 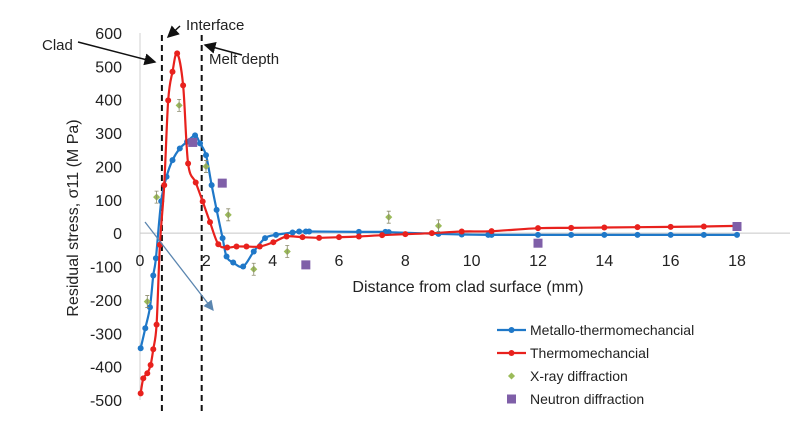 What do you see at coordinates (595, 330) in the screenshot?
I see `legend-item: Metallo-thermomechancial` at bounding box center [595, 330].